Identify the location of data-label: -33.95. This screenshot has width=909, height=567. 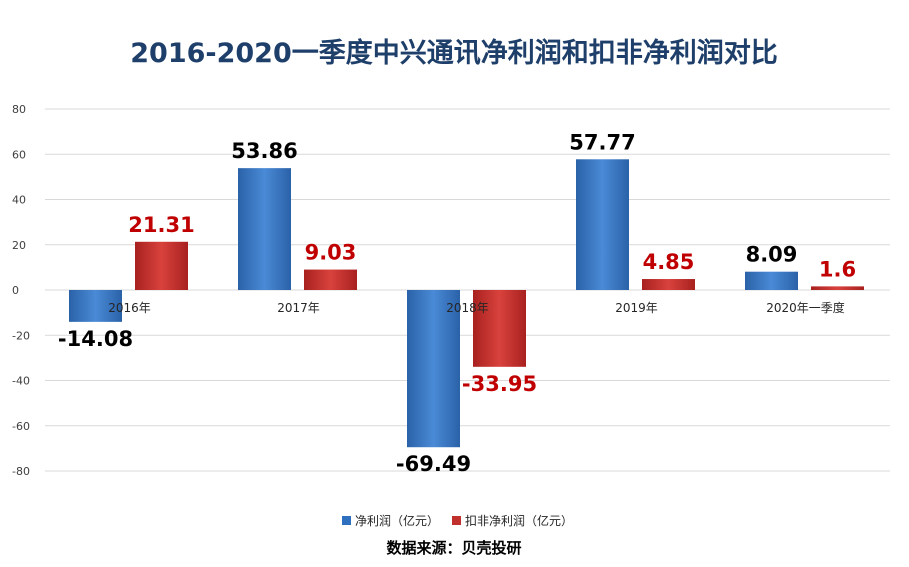
(499, 384).